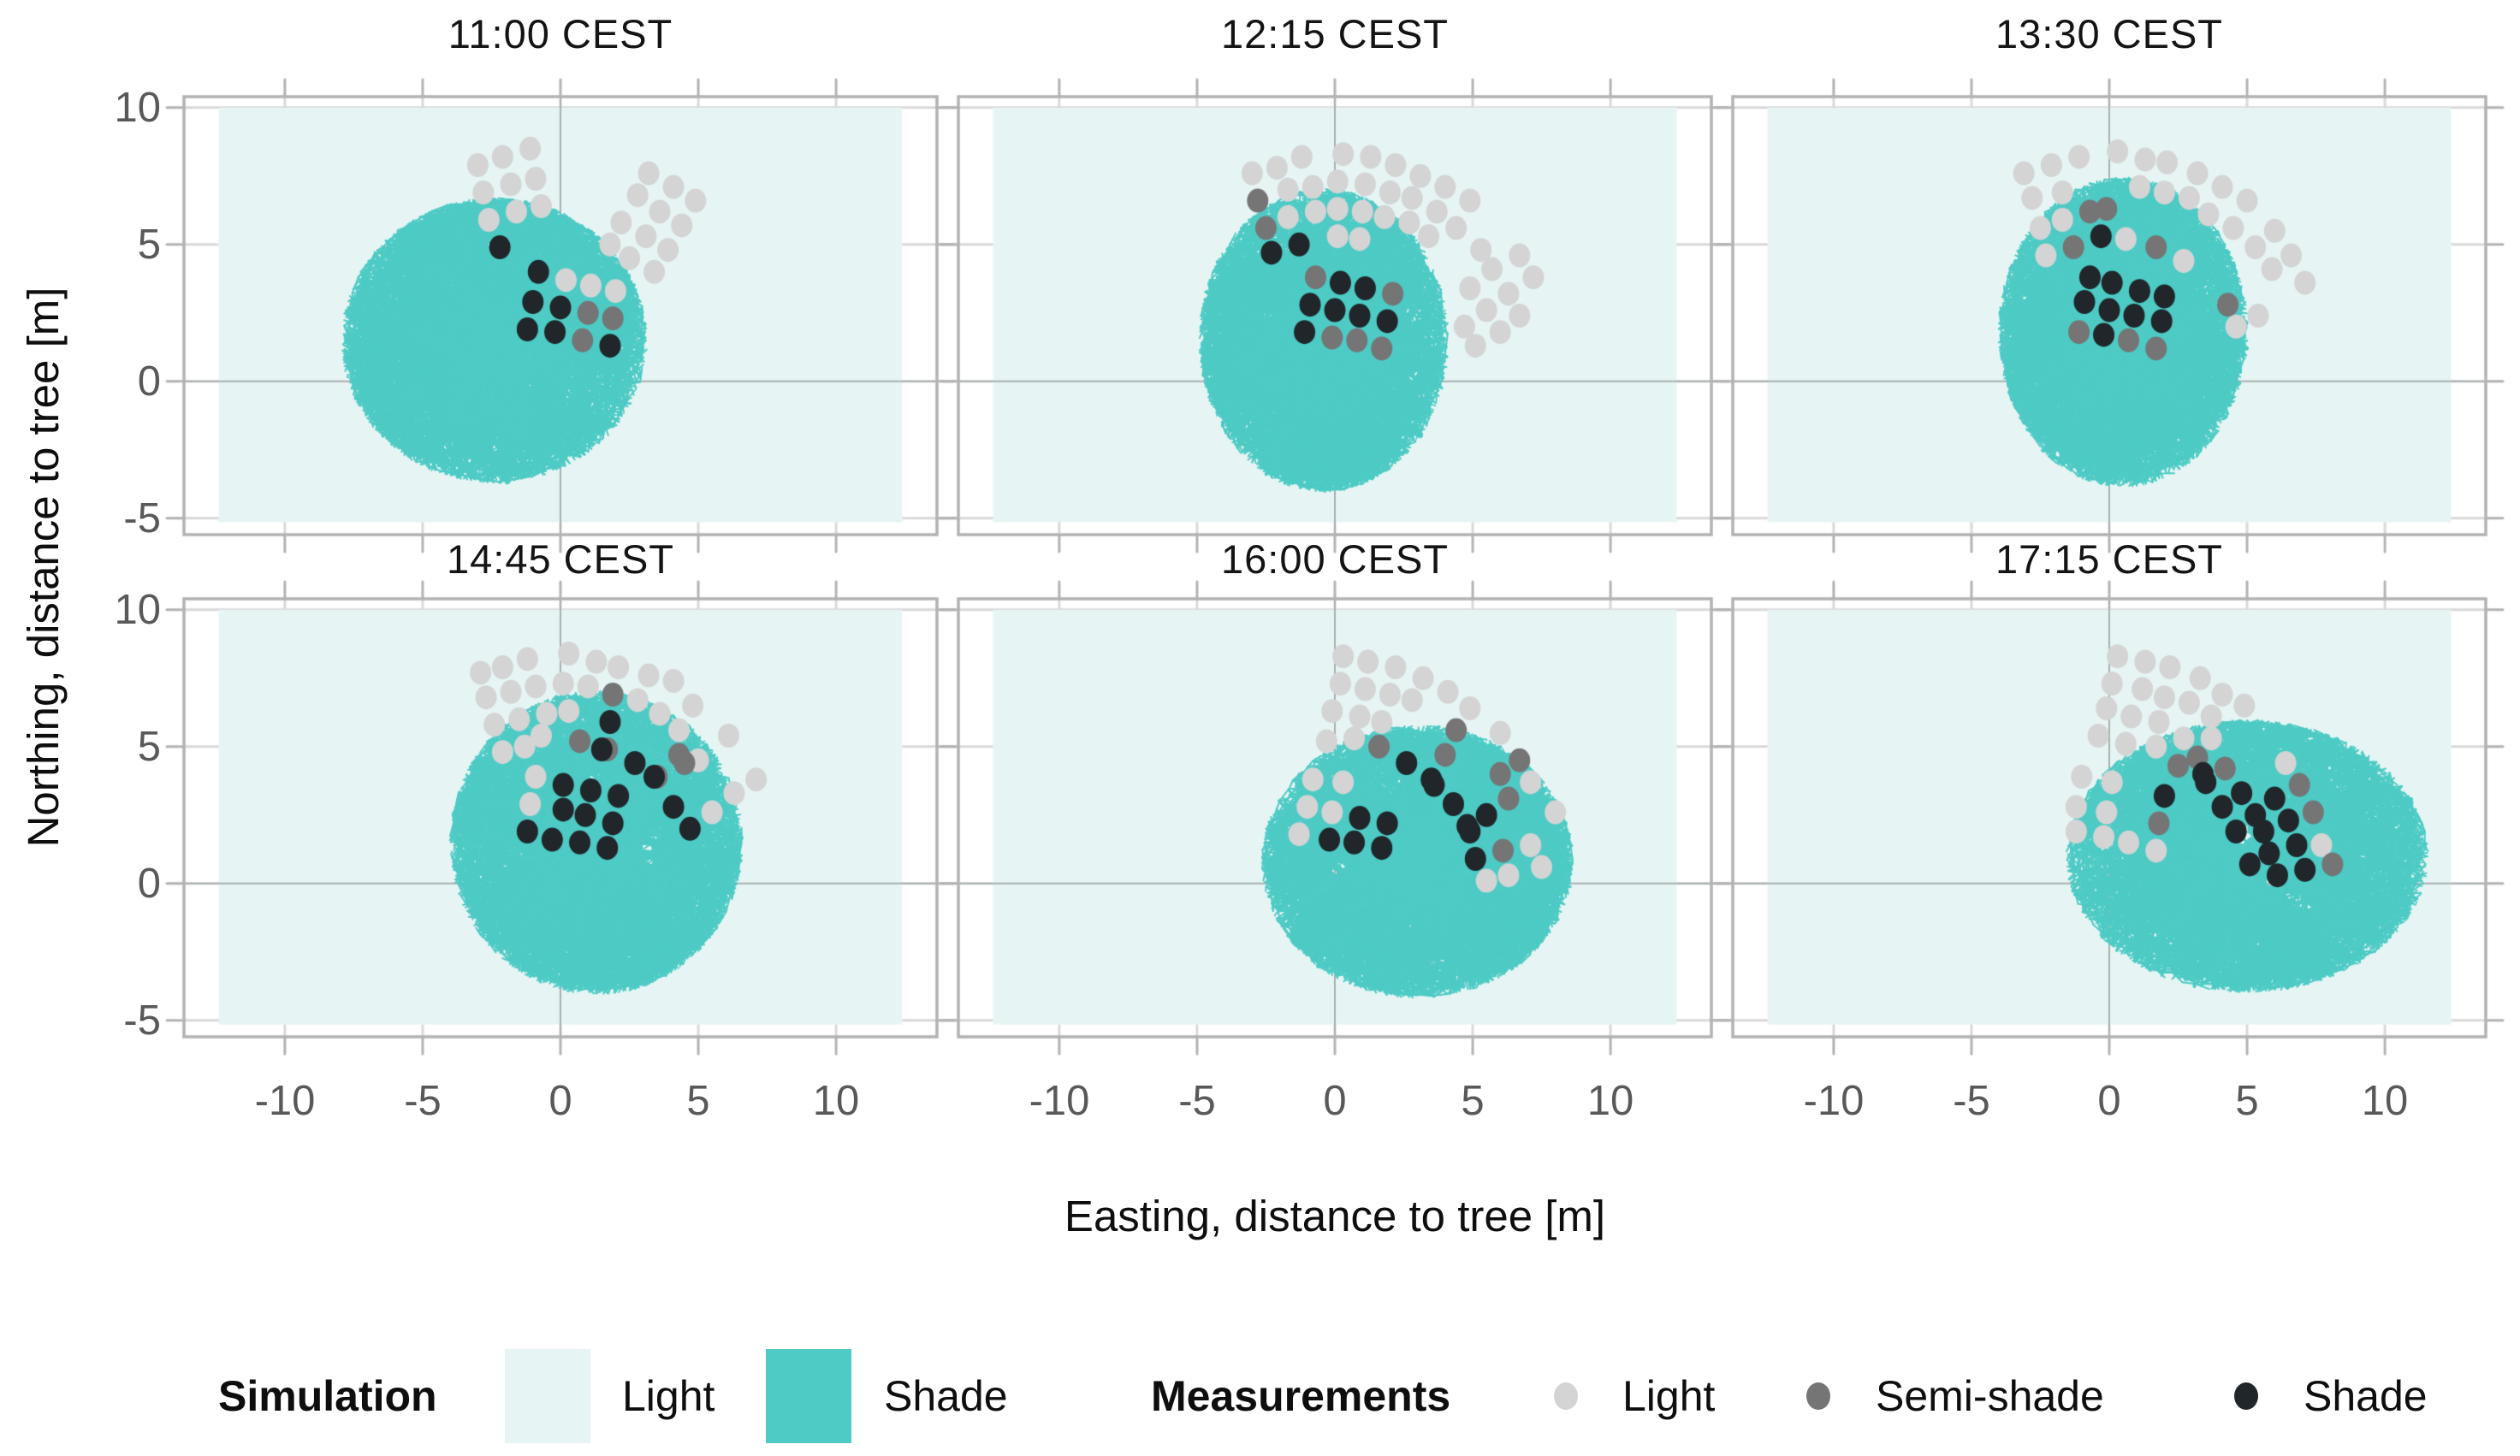  Describe the element at coordinates (560, 559) in the screenshot. I see `facet-title-1445: 14:45 CEST` at that location.